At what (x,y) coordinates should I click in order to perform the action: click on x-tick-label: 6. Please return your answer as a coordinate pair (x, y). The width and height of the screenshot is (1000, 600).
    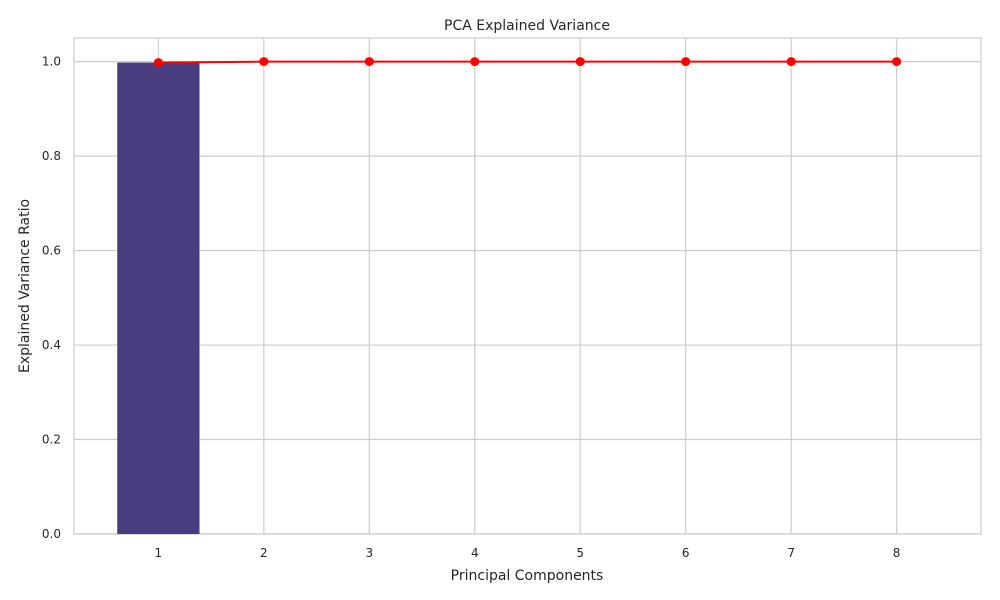
    Looking at the image, I should click on (686, 553).